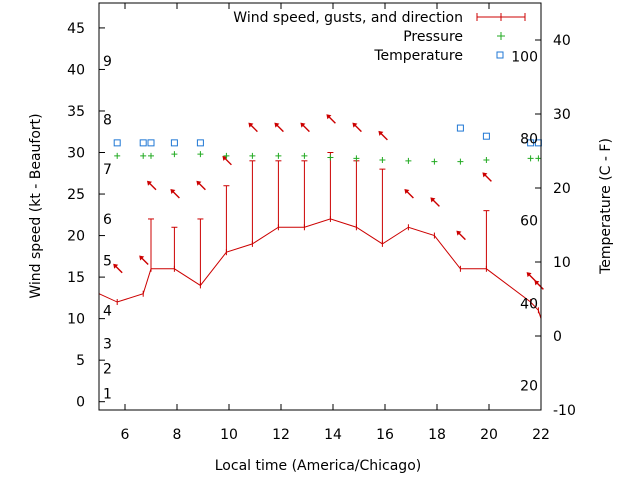 The width and height of the screenshot is (640, 480). Describe the element at coordinates (80, 361) in the screenshot. I see `y-tick-label-left: 5` at that location.